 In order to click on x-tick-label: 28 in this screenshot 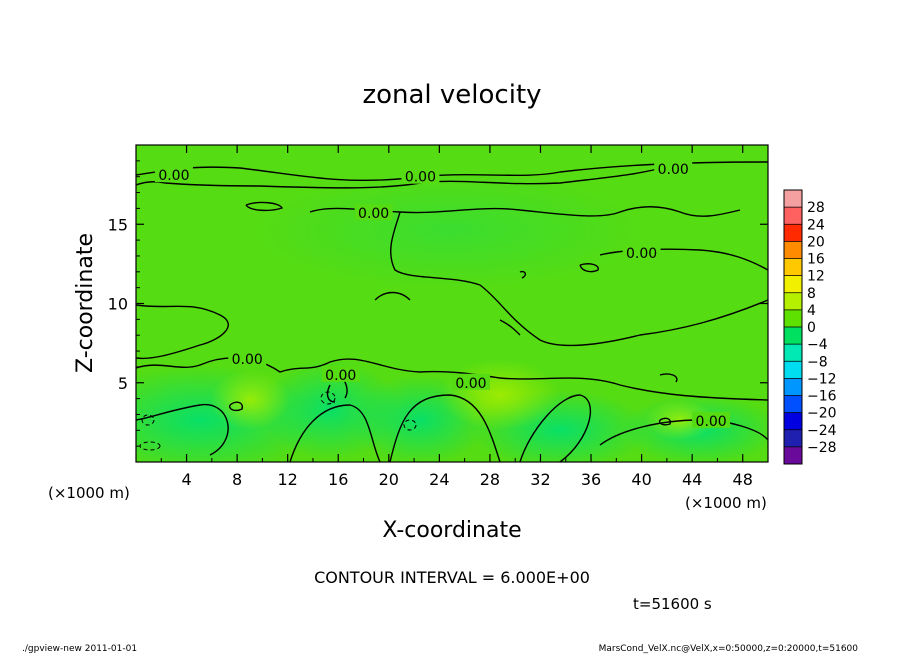, I will do `click(490, 479)`.